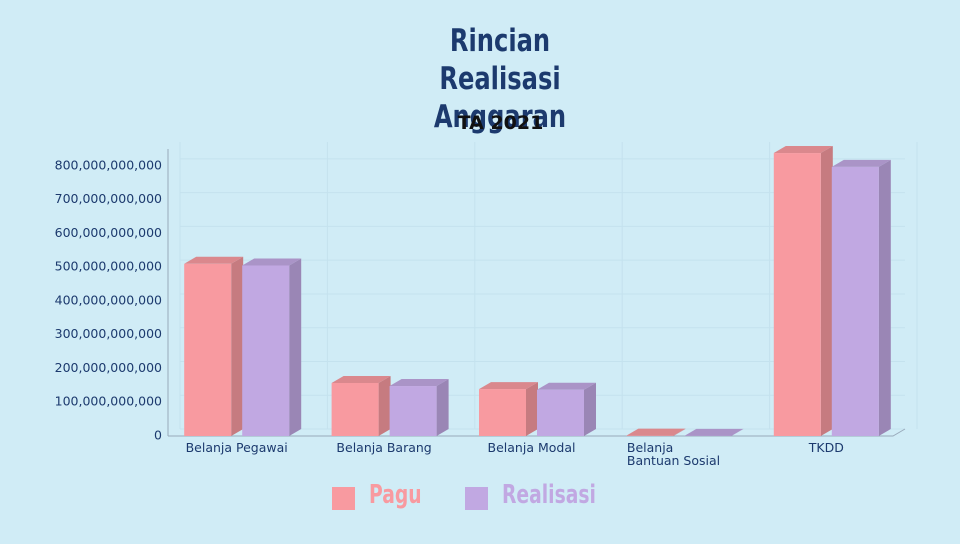 The image size is (960, 544). Describe the element at coordinates (108, 367) in the screenshot. I see `y-tick-label: 200,000,000,000` at that location.